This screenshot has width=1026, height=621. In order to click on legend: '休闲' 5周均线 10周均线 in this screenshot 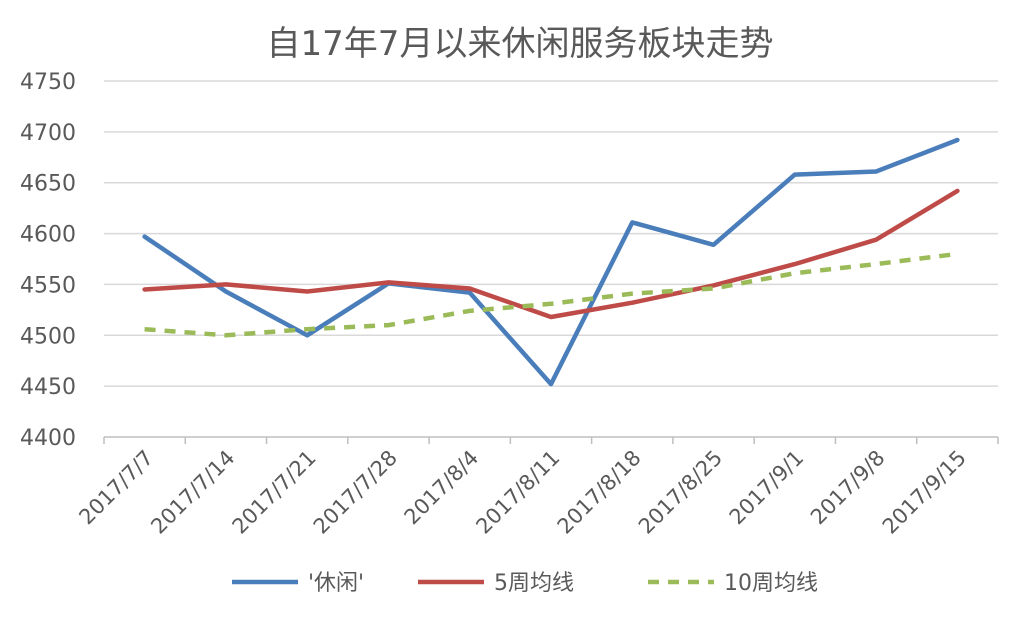, I will do `click(525, 583)`.